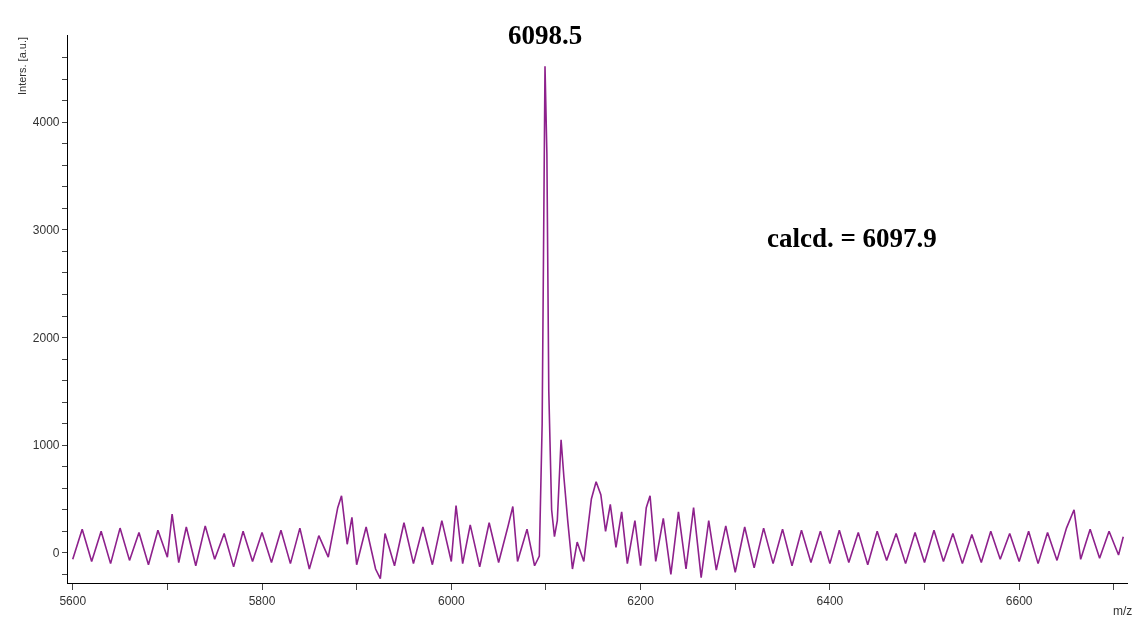 The width and height of the screenshot is (1140, 620). I want to click on annotation: calcd. = 6097.9, so click(852, 238).